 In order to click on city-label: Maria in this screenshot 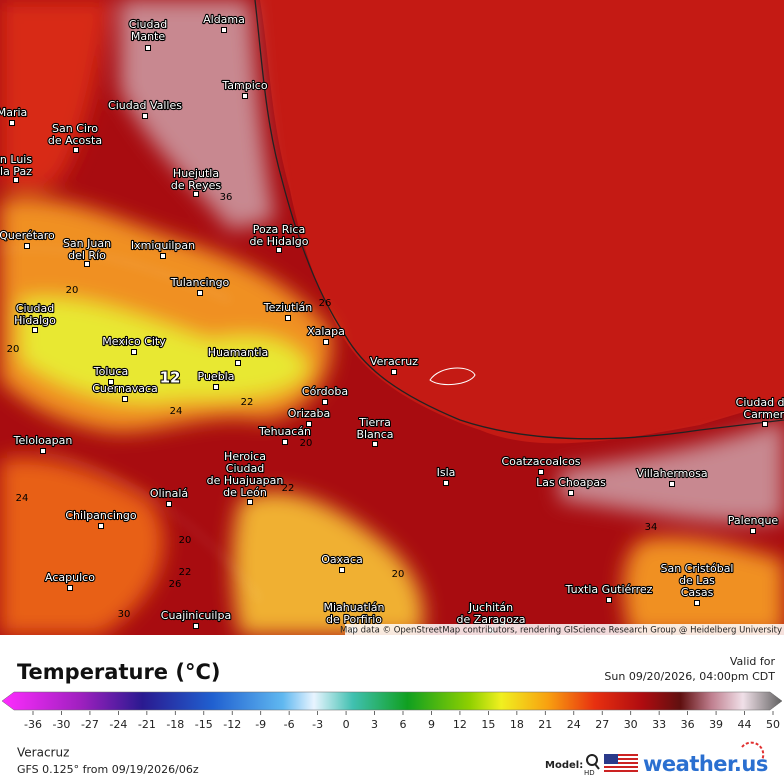, I will do `click(13, 112)`.